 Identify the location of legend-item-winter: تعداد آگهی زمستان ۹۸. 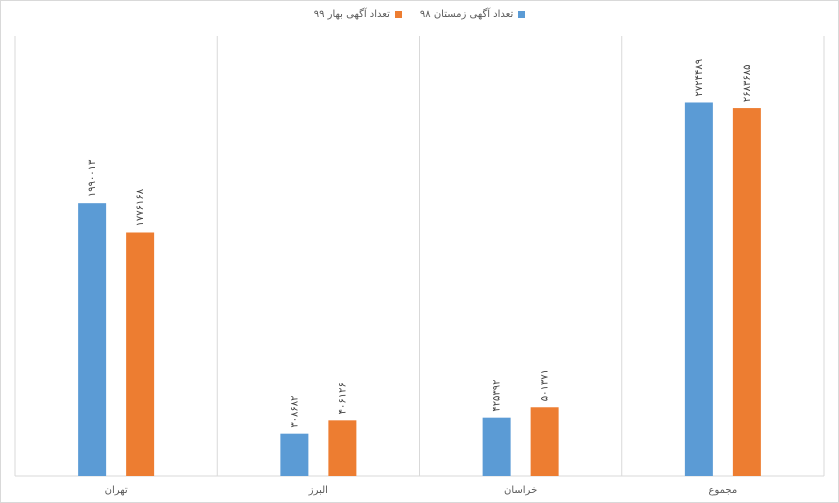
(472, 14).